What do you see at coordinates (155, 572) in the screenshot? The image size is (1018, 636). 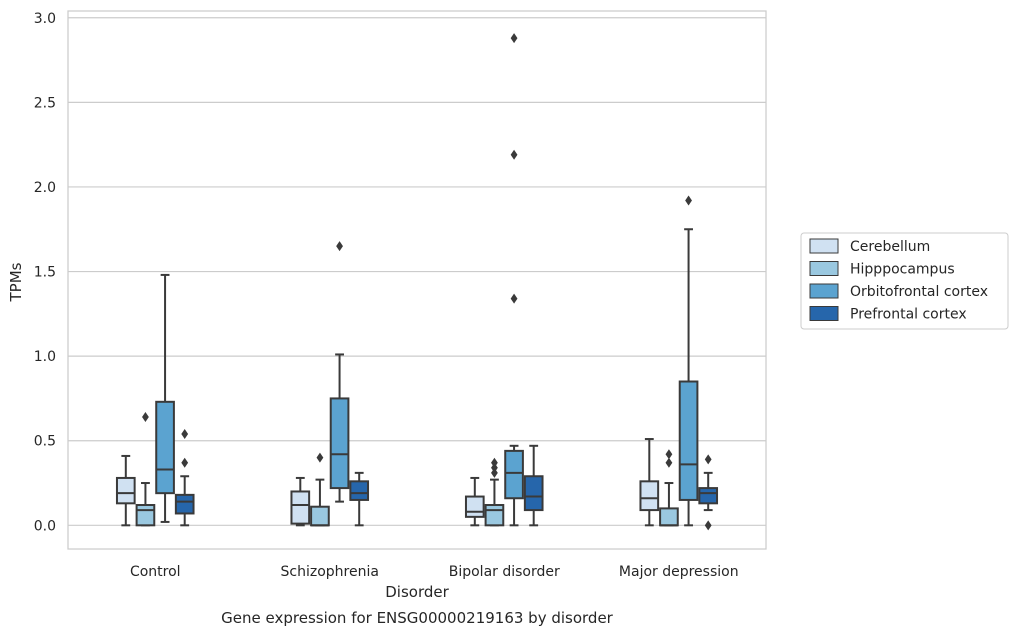 I see `x-tick-label: Control` at bounding box center [155, 572].